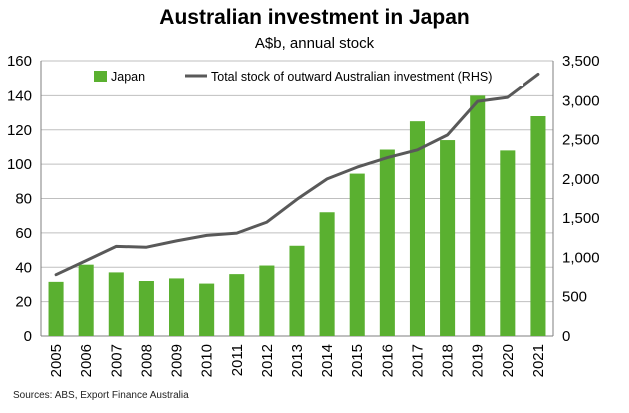 The width and height of the screenshot is (629, 413). I want to click on y-left-tick-label: 60, so click(23, 233).